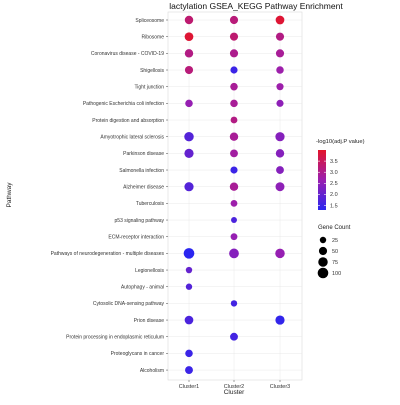  Describe the element at coordinates (140, 221) in the screenshot. I see `y-tick-label: p53 signaling pathway` at that location.